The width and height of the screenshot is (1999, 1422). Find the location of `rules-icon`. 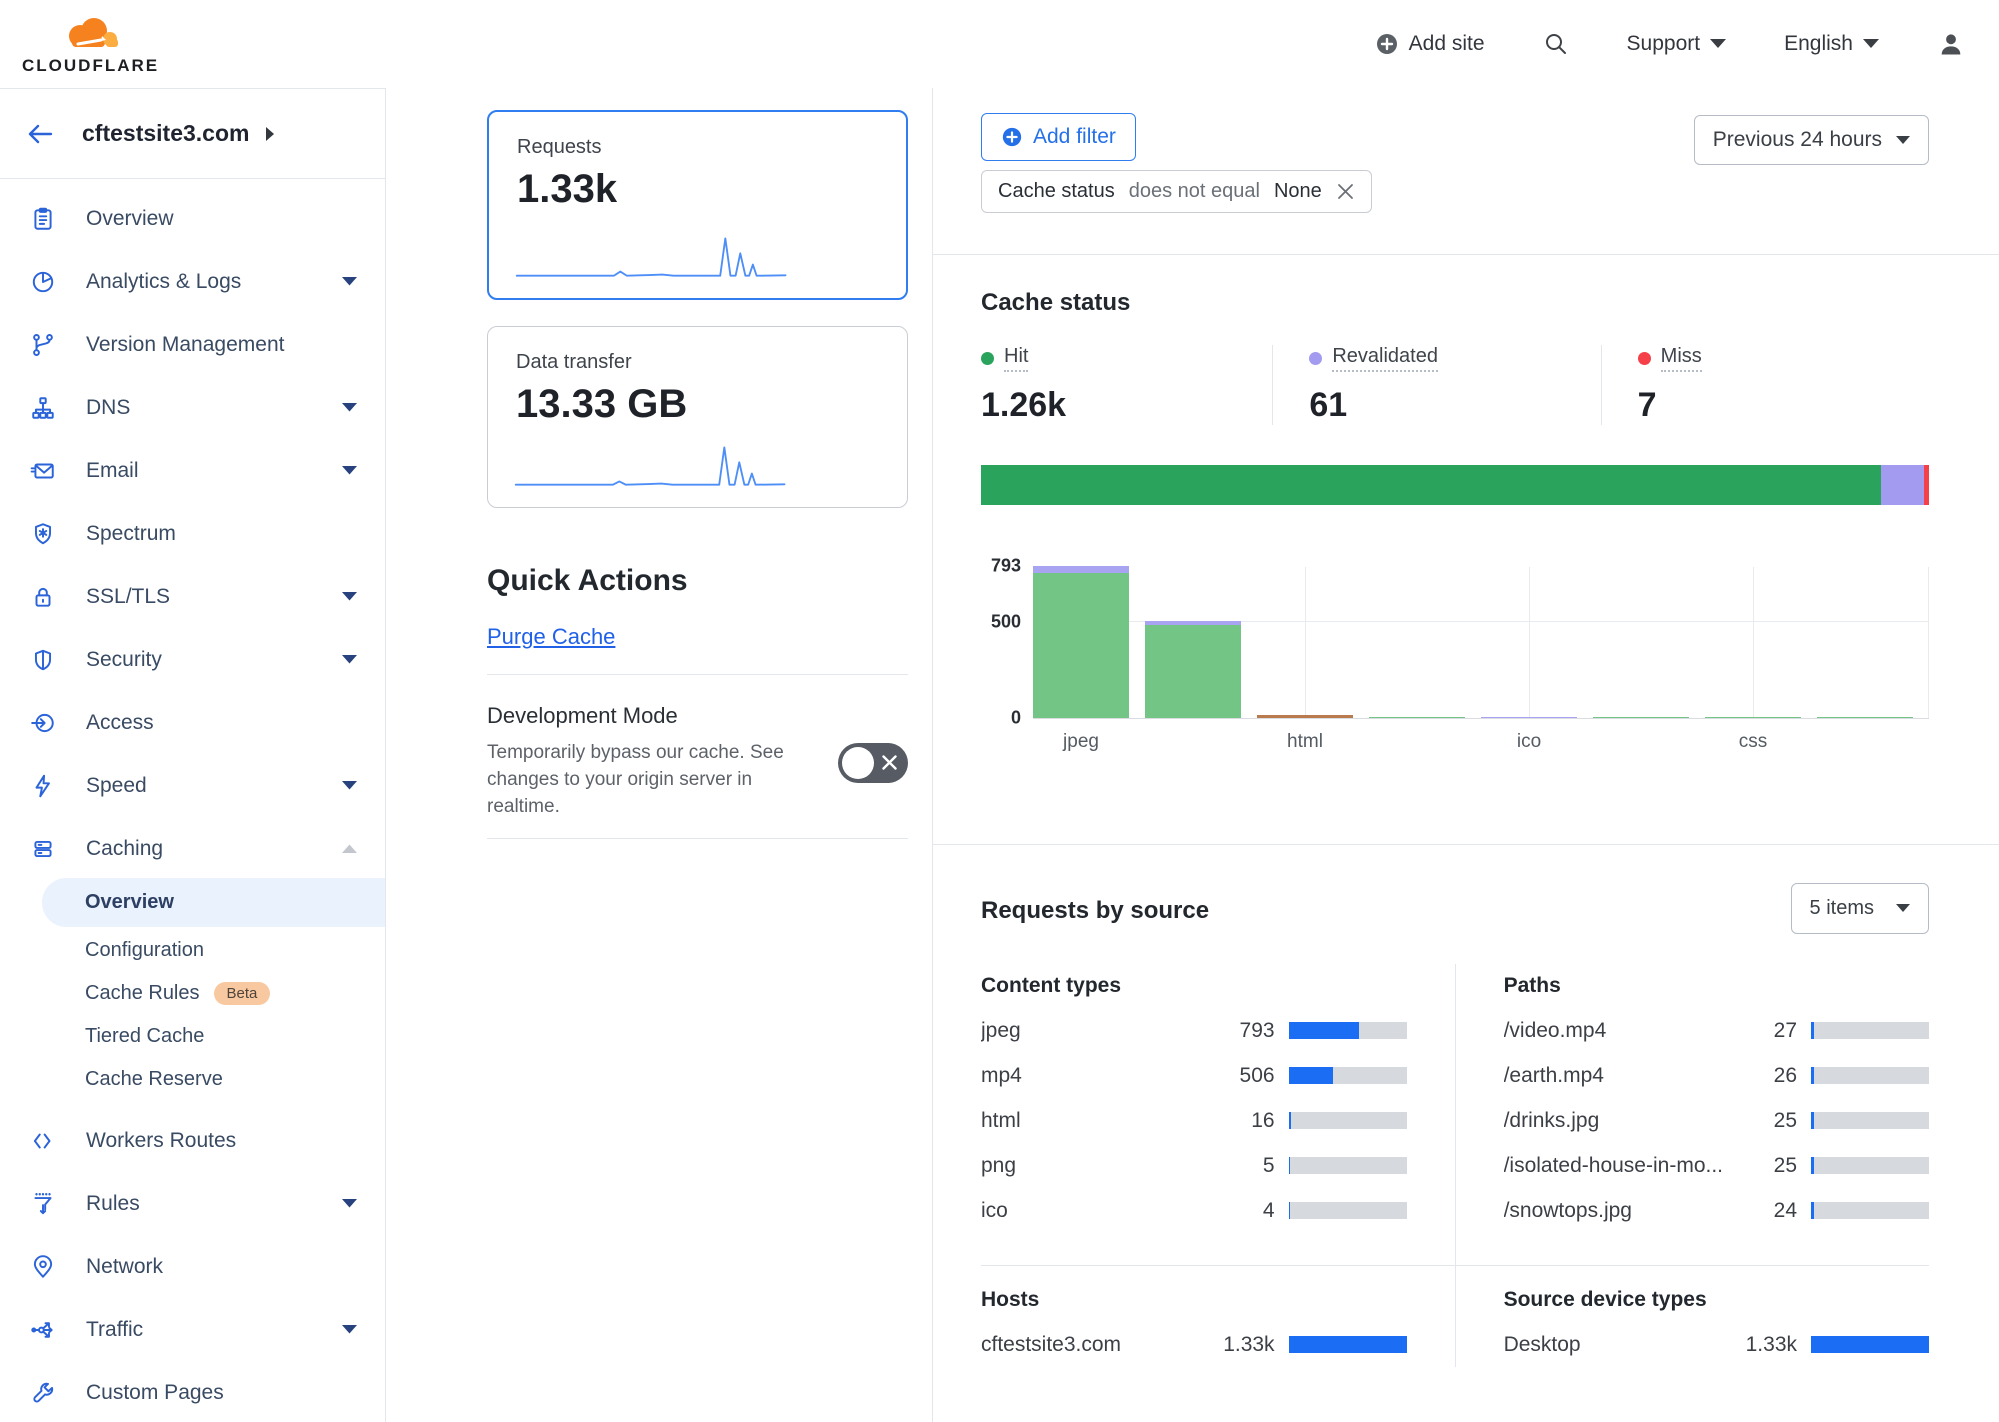

rules-icon is located at coordinates (43, 1204).